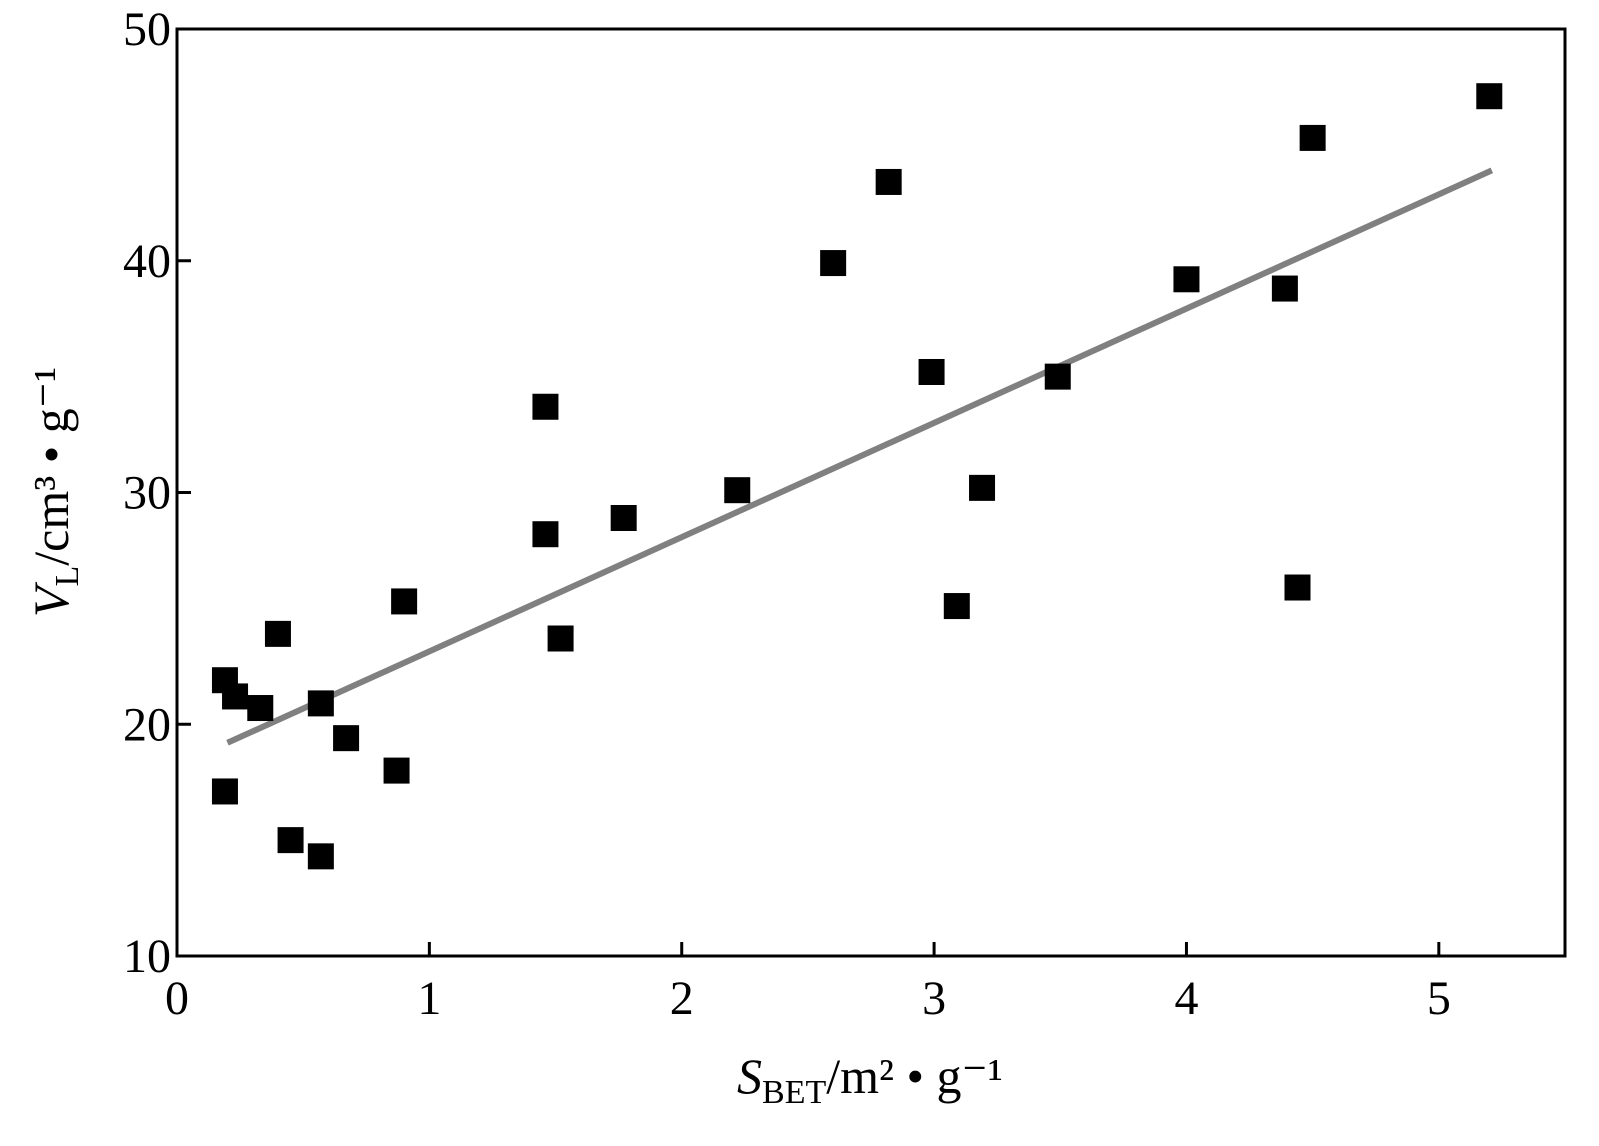 This screenshot has height=1146, width=1599. I want to click on x-axis-label: SBET/m² • g⁻¹, so click(870, 1079).